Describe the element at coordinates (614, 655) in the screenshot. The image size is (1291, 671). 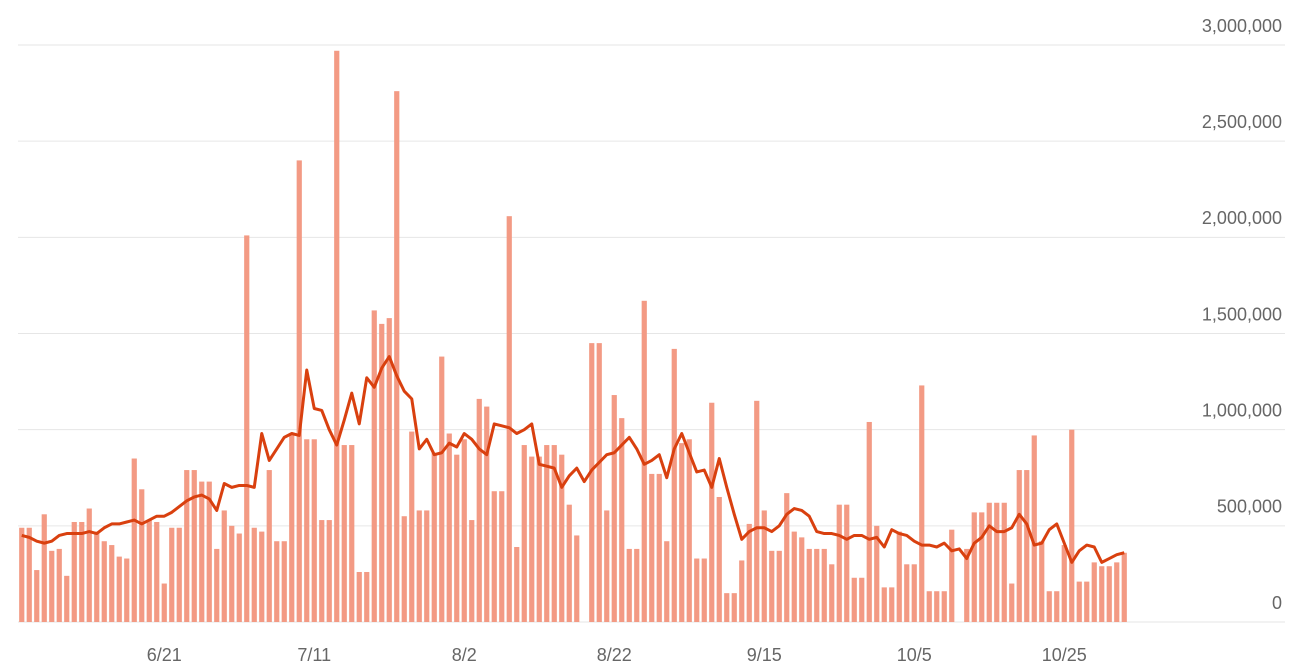
I see `x-tick-label: 8/22` at that location.